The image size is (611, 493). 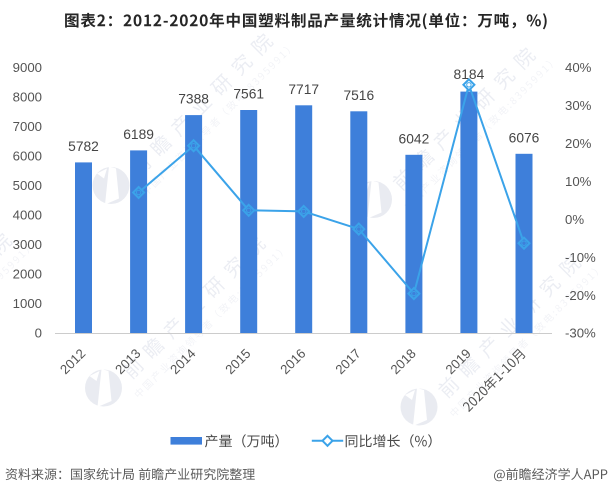 I want to click on svg-text: -30%, so click(x=580, y=333).